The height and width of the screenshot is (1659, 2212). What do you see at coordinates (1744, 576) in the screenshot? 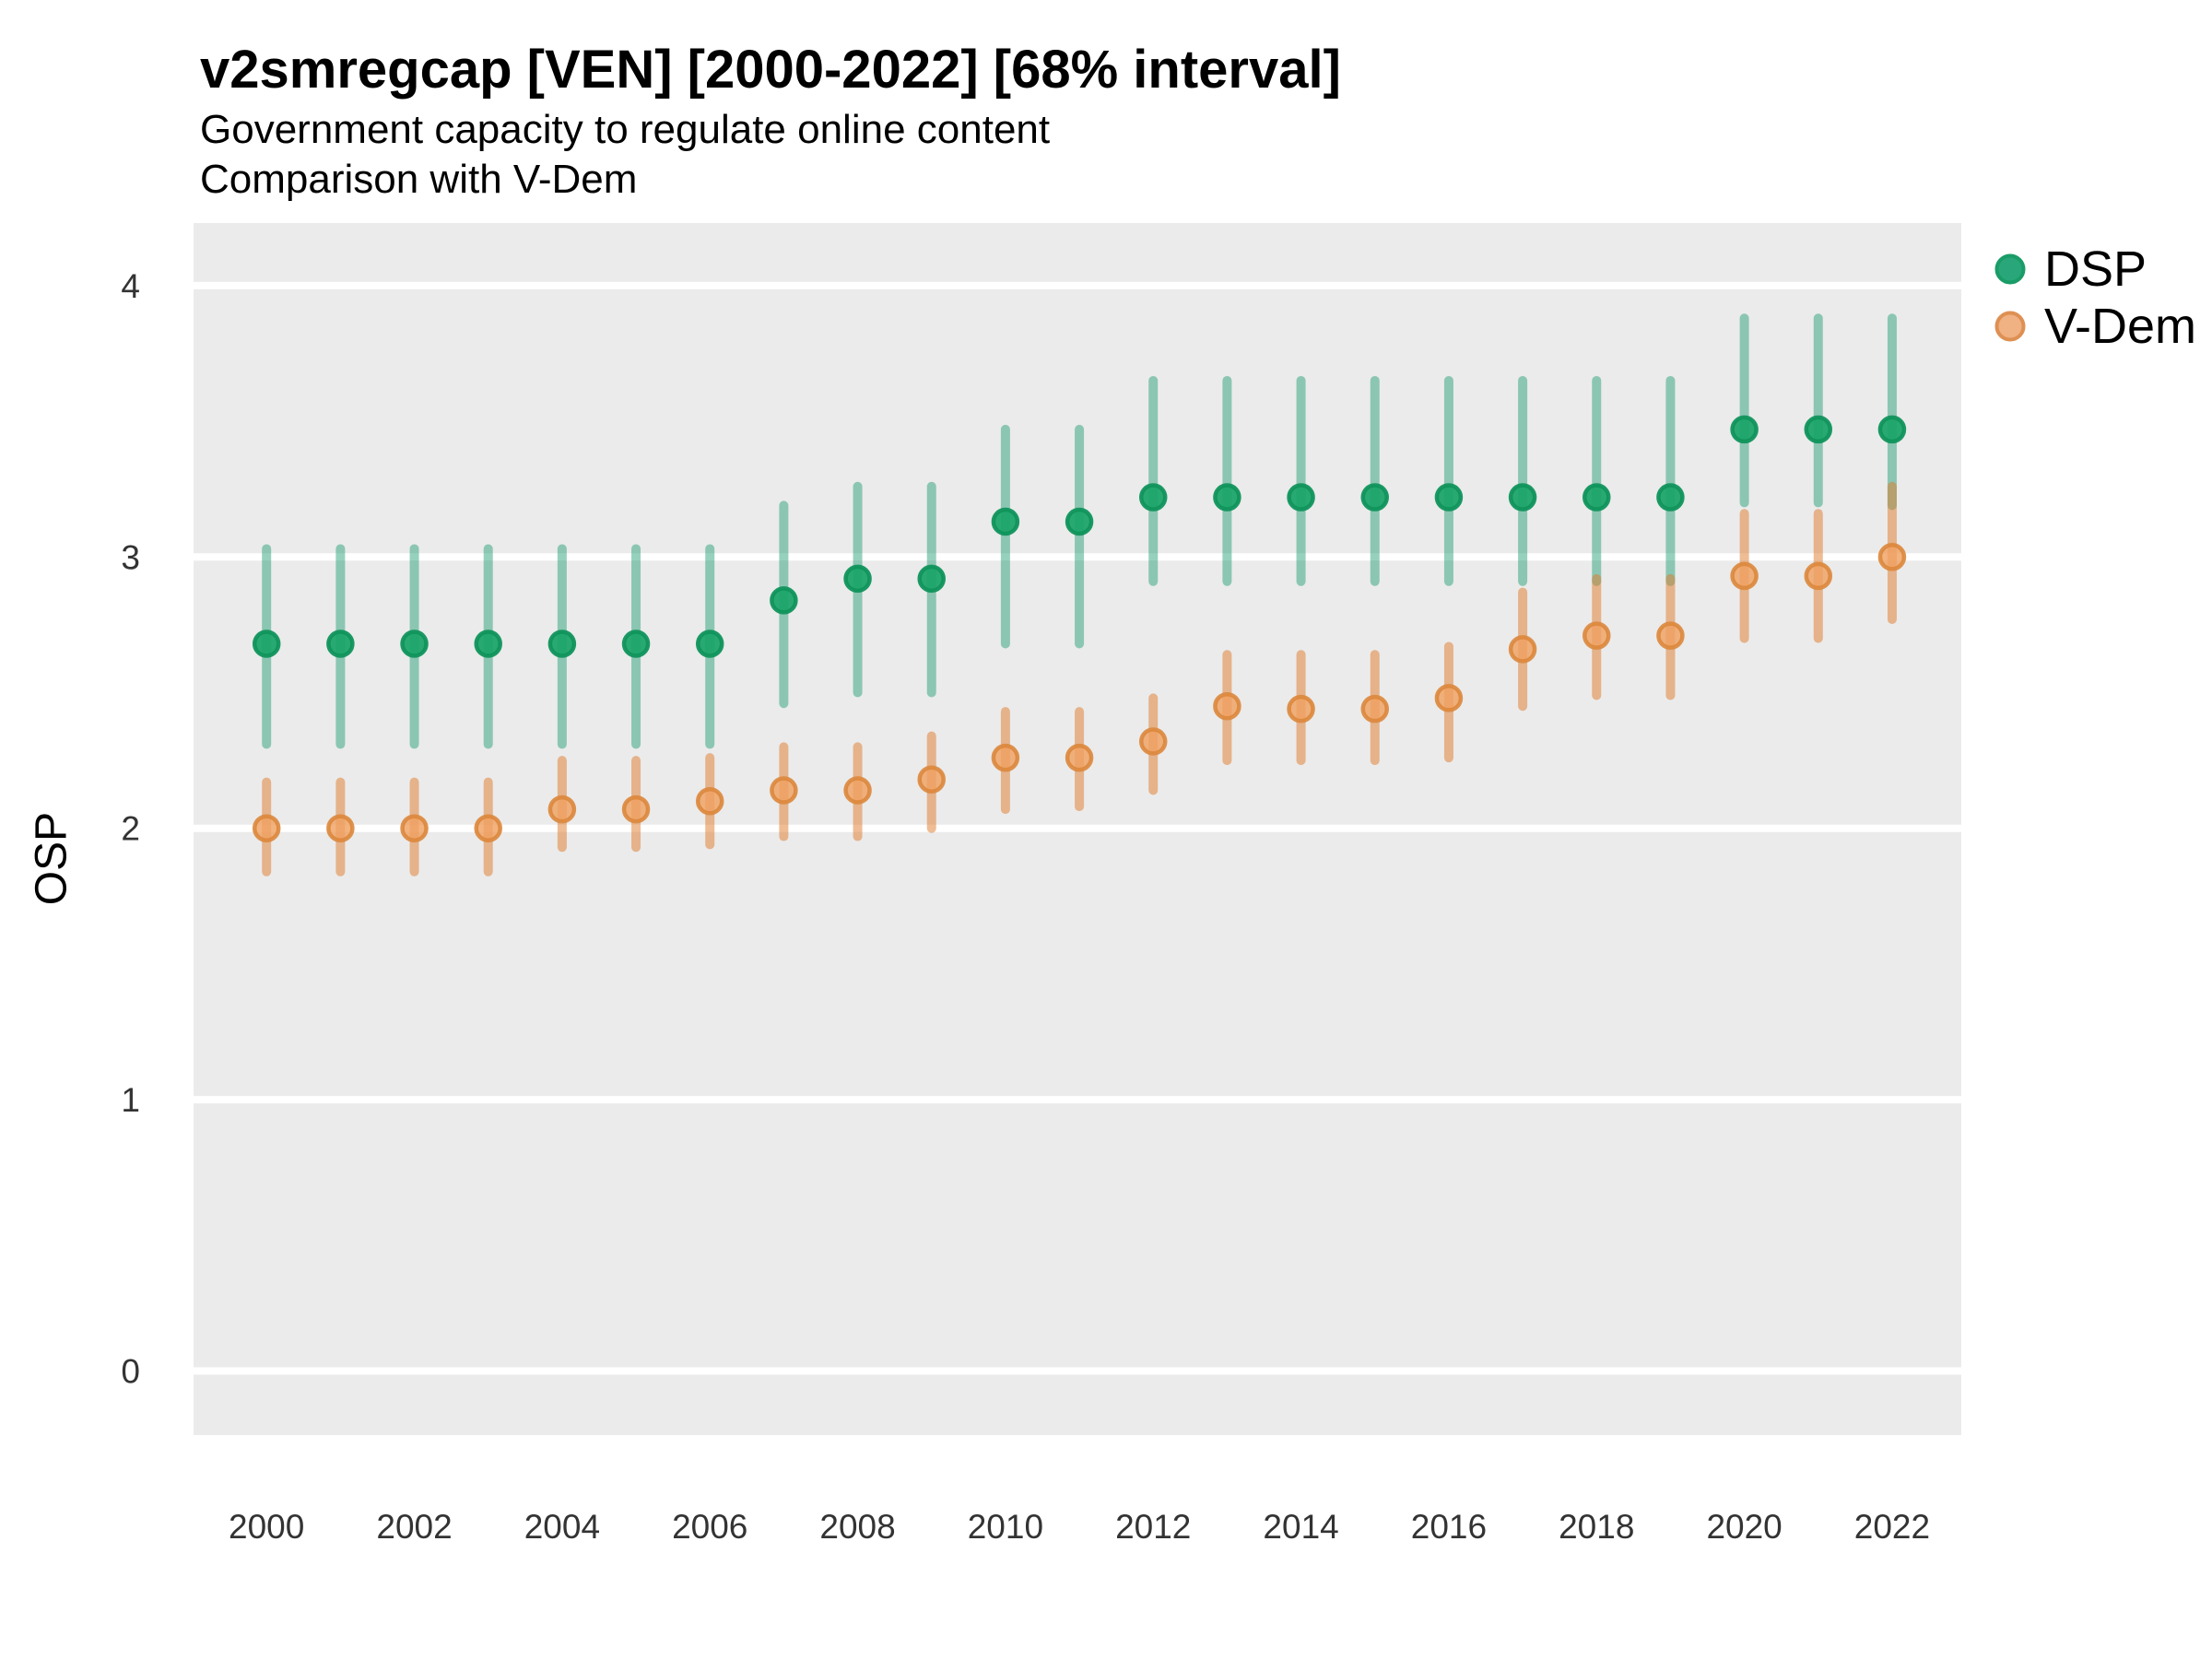
I see `vdem-point-2020` at bounding box center [1744, 576].